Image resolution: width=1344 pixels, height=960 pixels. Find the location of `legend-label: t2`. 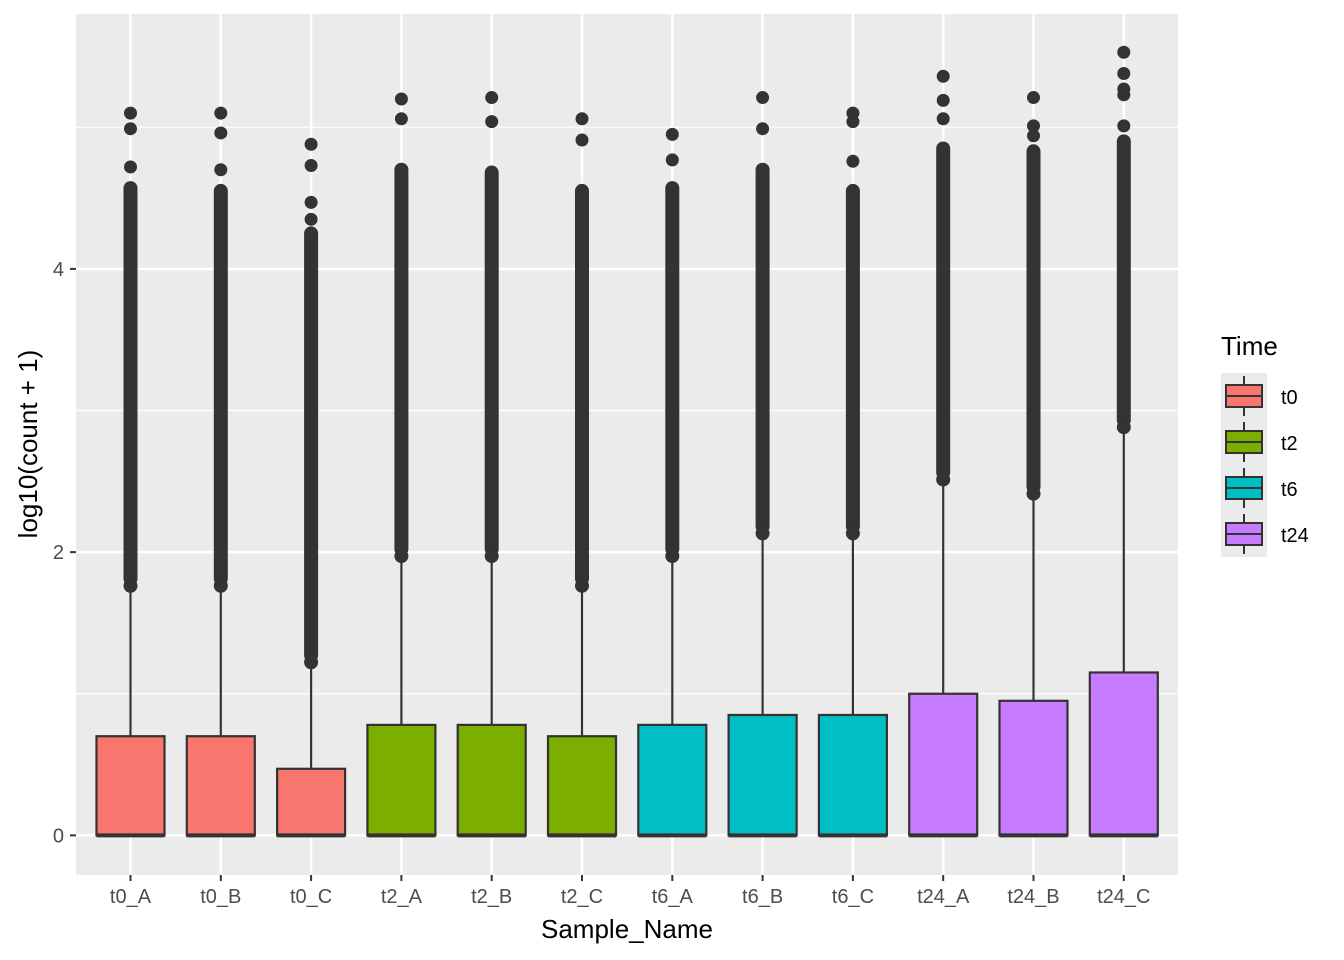

legend-label: t2 is located at coordinates (1289, 444).